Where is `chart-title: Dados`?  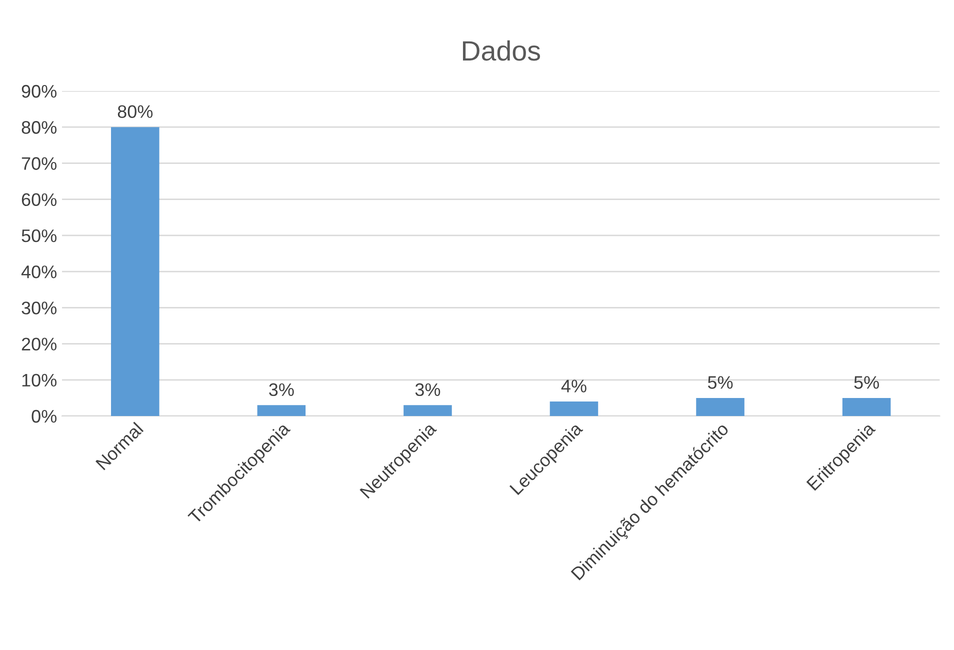 chart-title: Dados is located at coordinates (501, 50).